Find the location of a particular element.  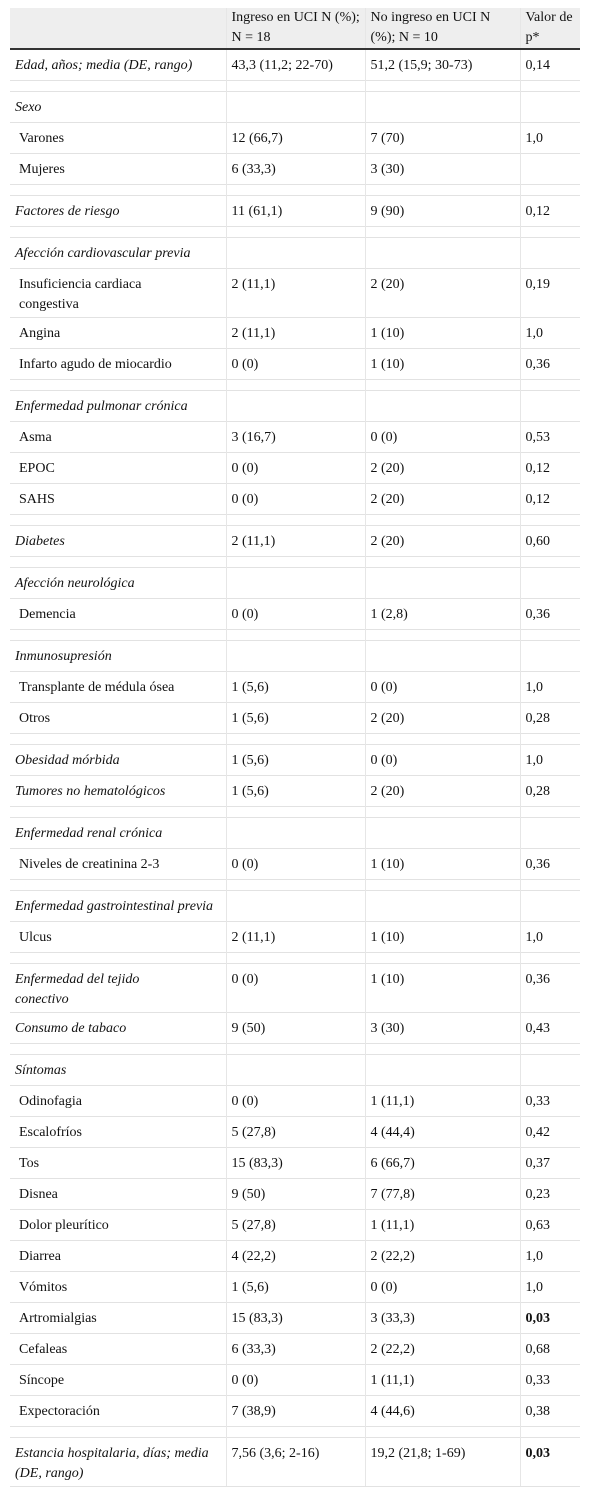

row-label: Afección cardiovascular previa is located at coordinates (118, 252).